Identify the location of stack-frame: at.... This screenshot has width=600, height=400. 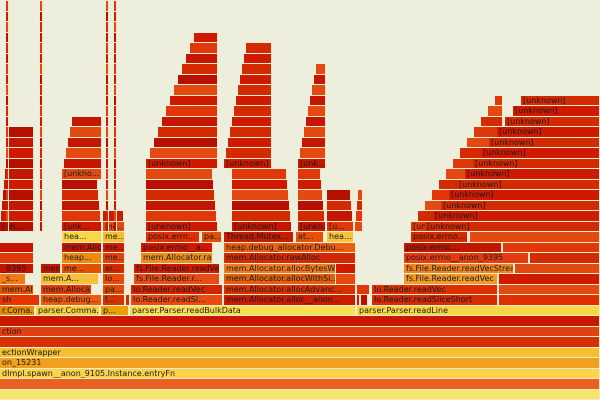
(310, 237).